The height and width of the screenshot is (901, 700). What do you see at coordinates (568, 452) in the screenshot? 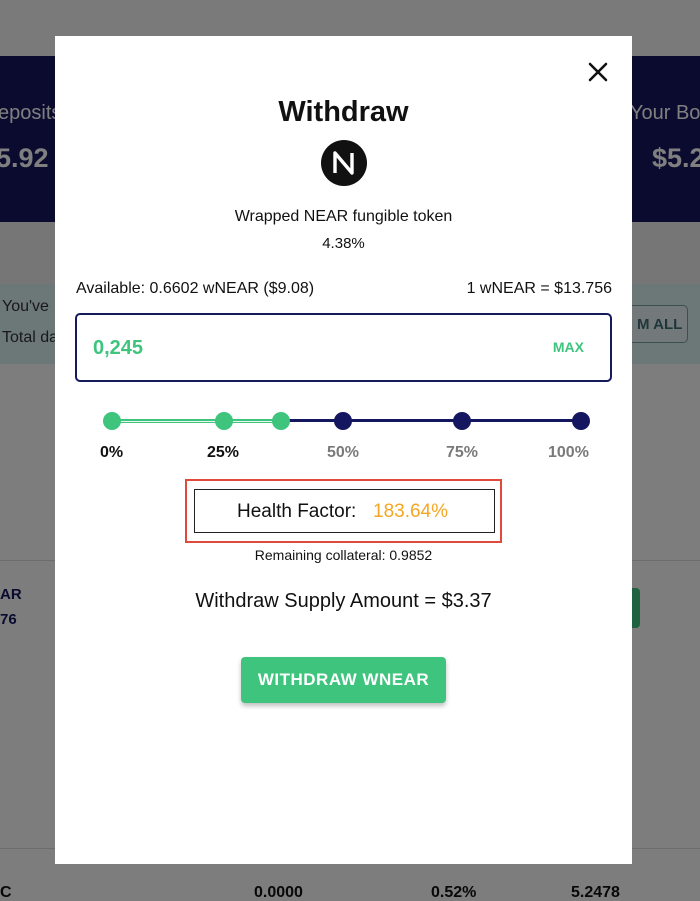
I see `slider-label-100: 100%` at bounding box center [568, 452].